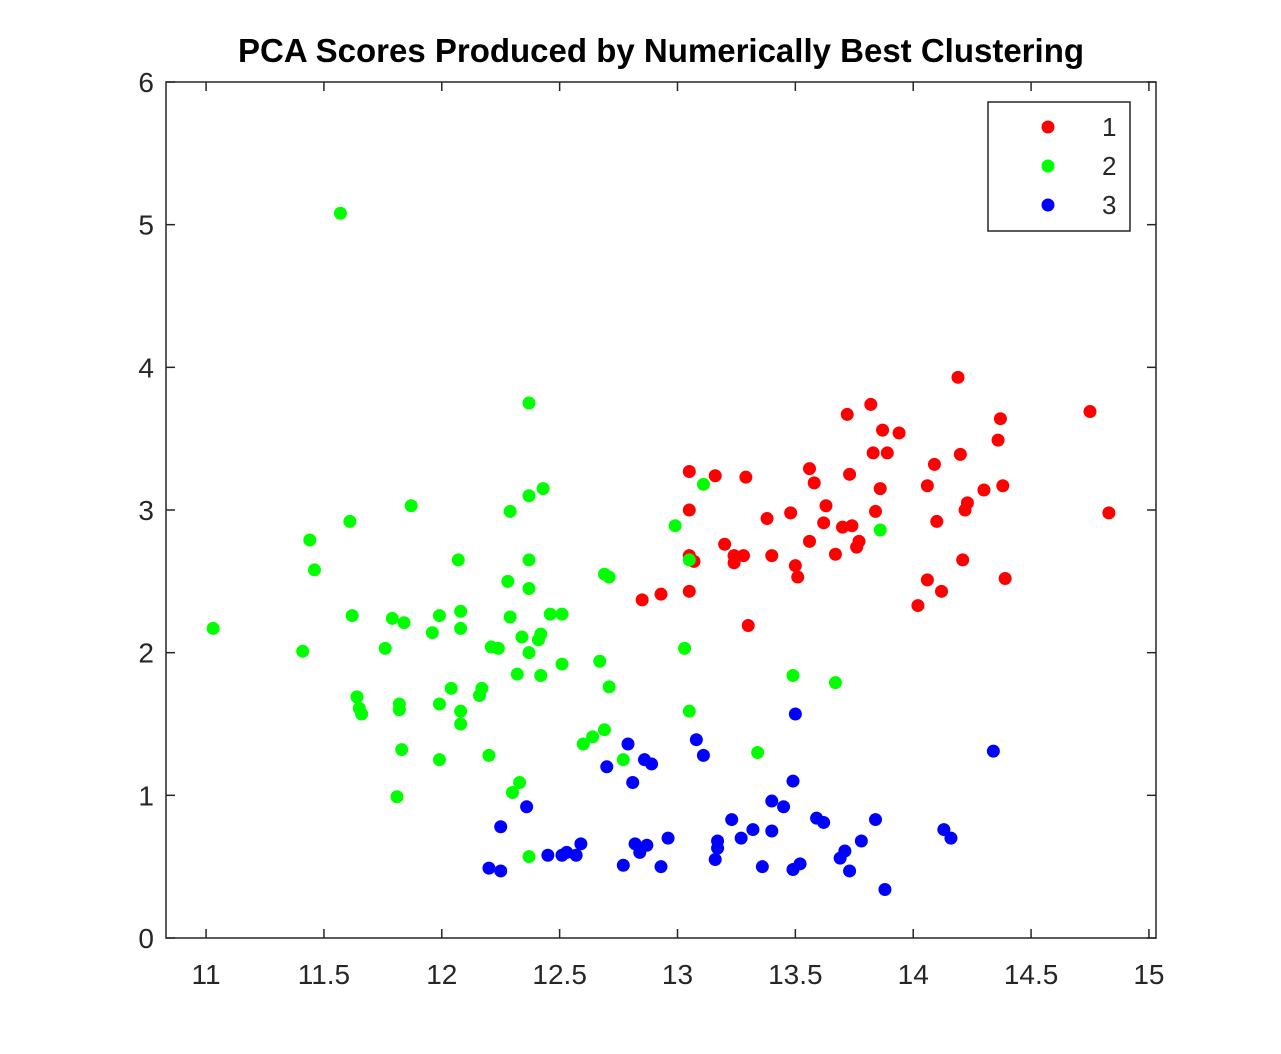  I want to click on x-tick-label: 11, so click(206, 974).